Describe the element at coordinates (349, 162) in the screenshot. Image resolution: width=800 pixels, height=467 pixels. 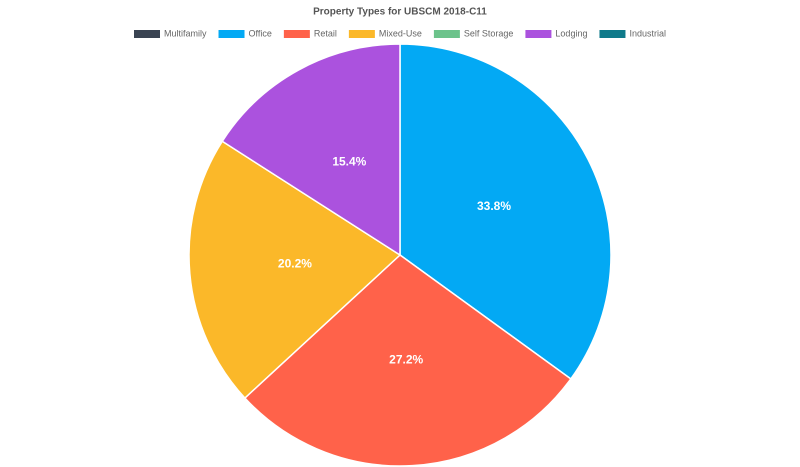
I see `slice-label: 15.4%` at that location.